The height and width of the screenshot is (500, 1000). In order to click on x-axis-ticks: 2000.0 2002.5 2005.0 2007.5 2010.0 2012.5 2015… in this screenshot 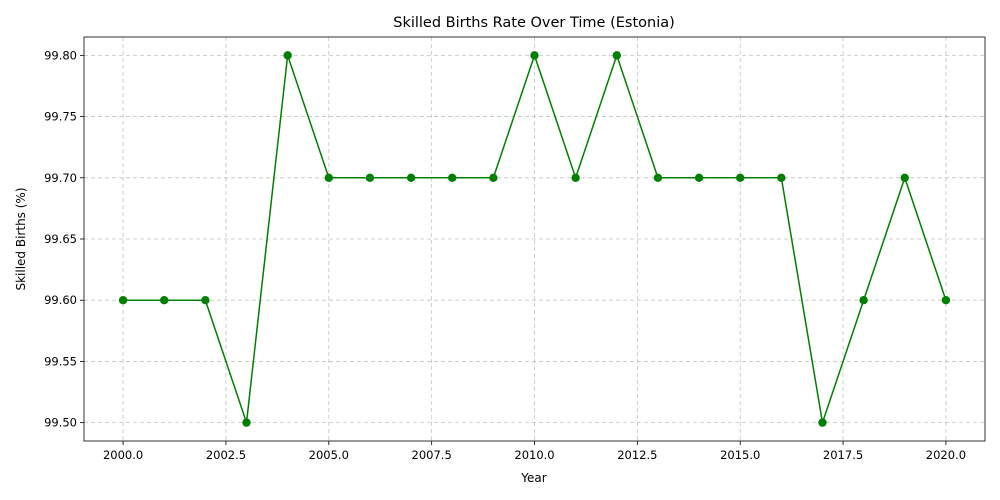, I will do `click(534, 451)`.